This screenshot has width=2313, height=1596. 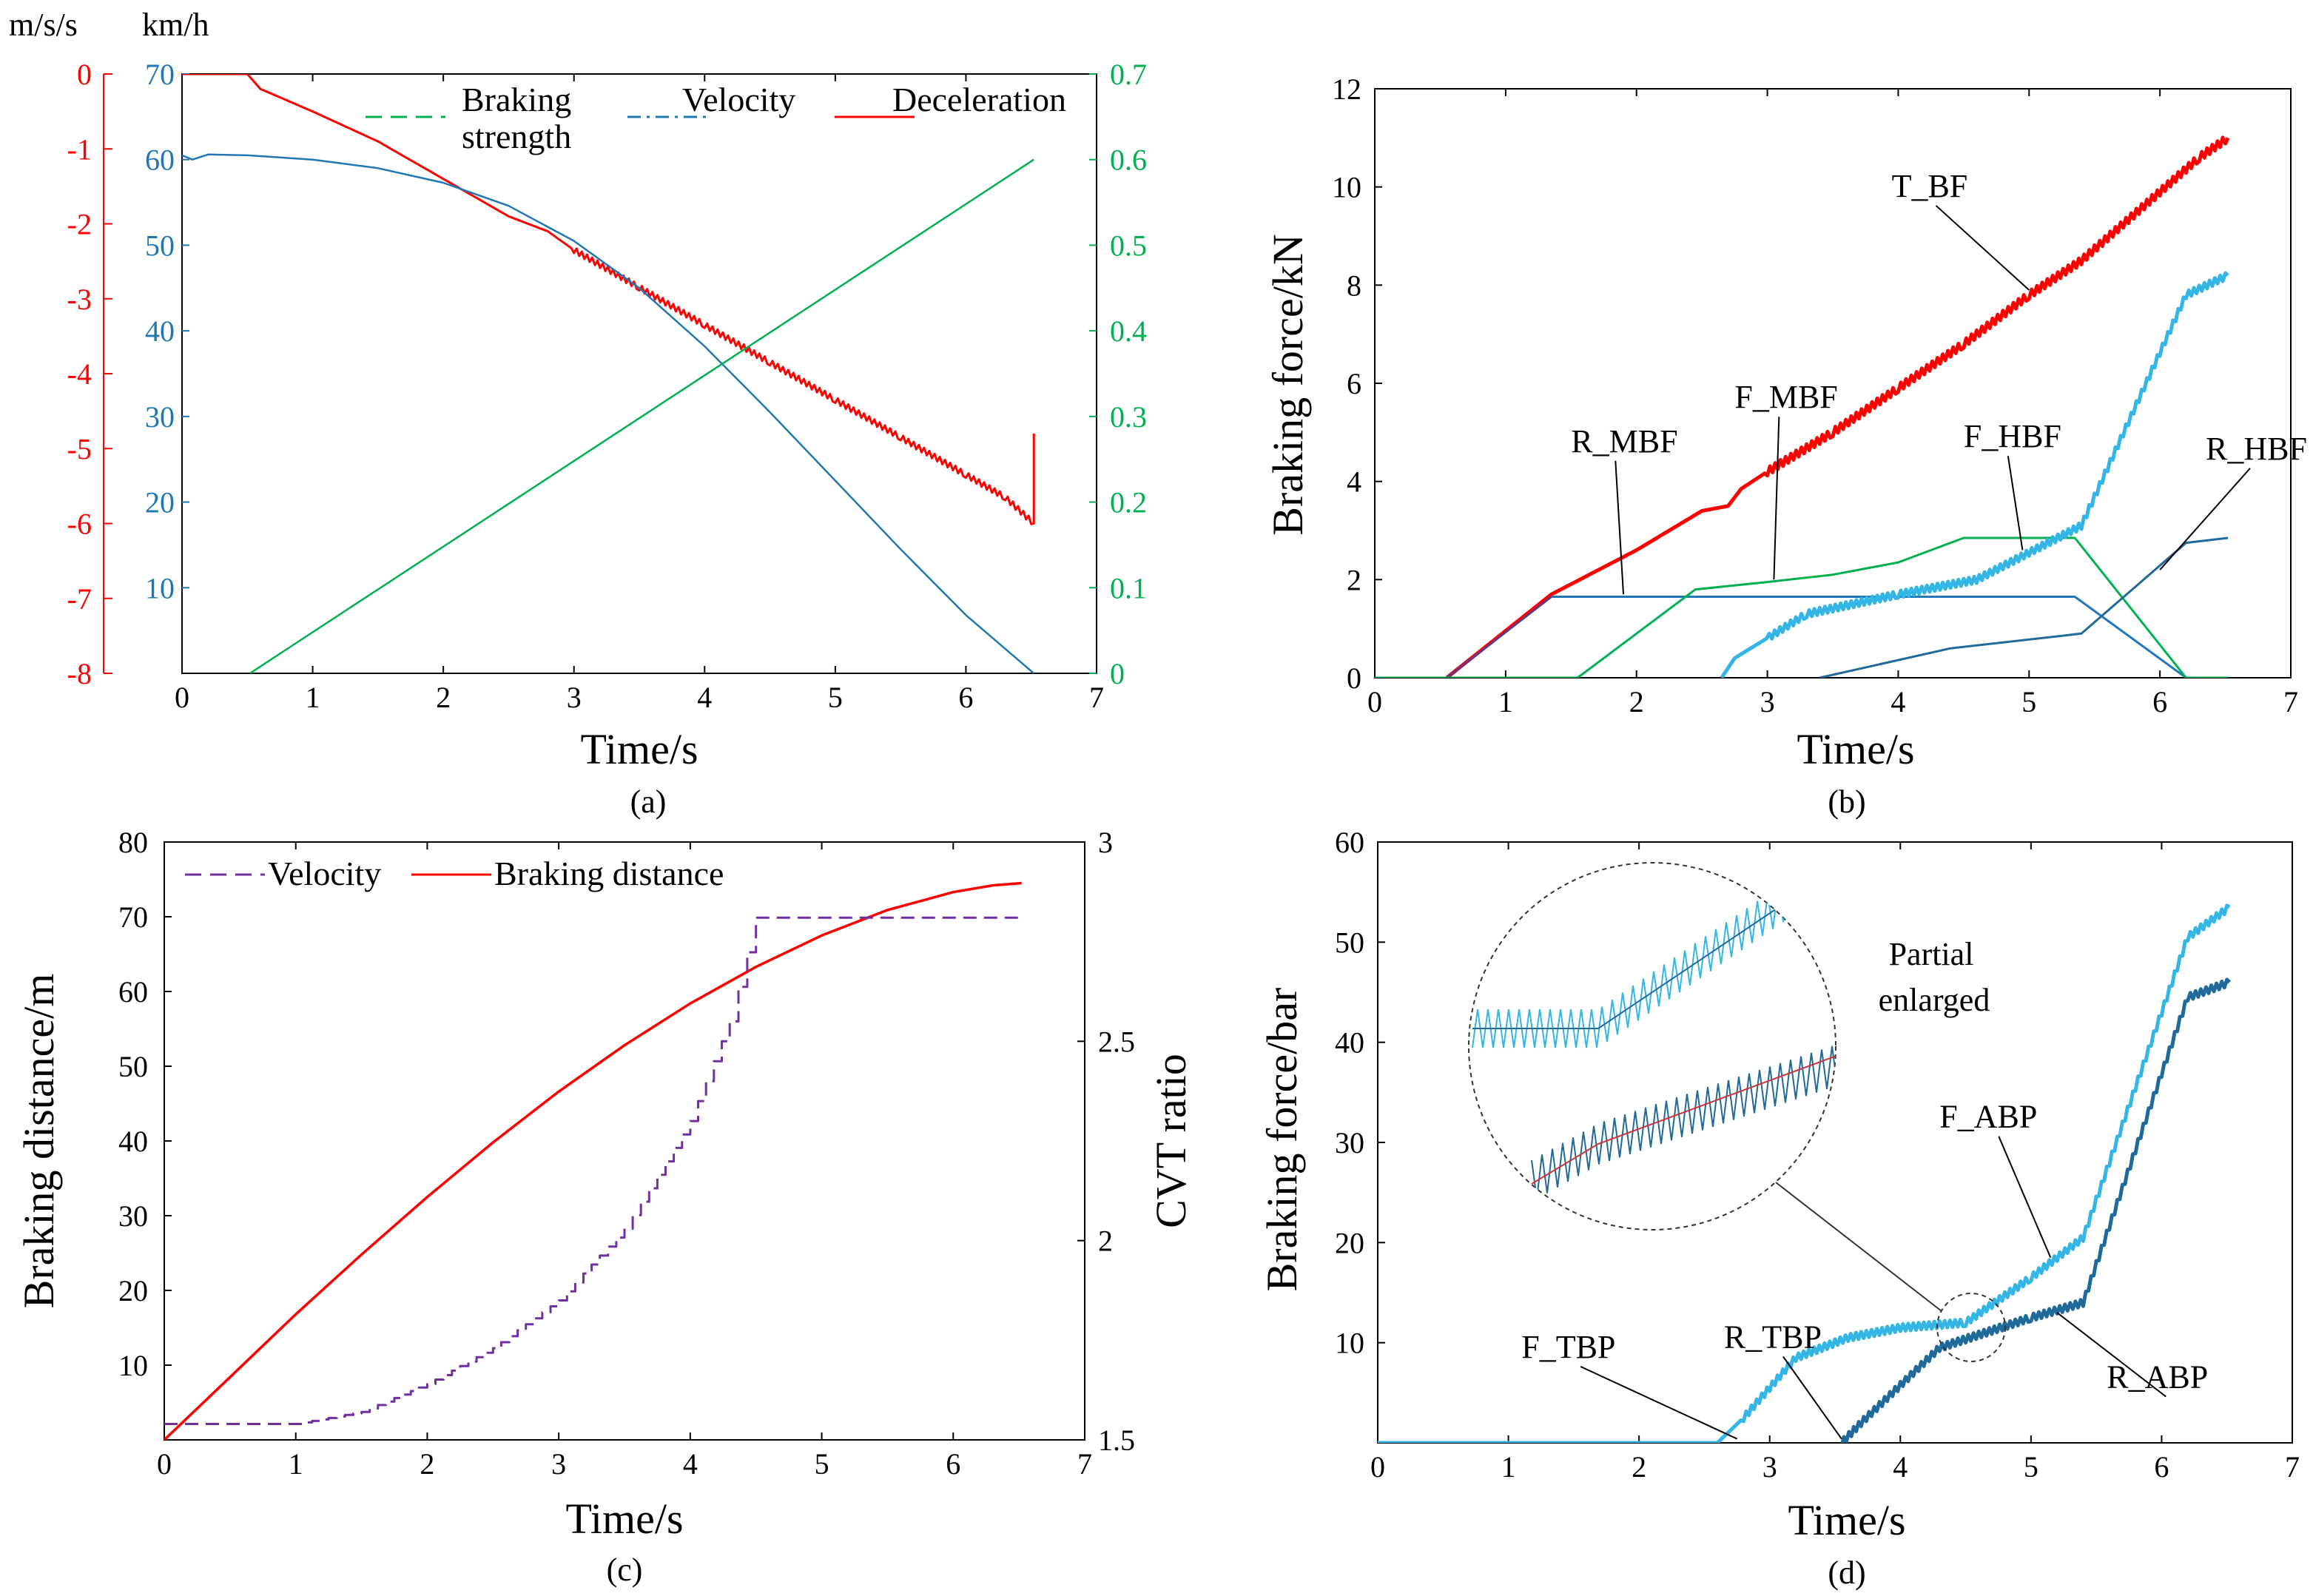 What do you see at coordinates (454, 873) in the screenshot?
I see `legend-c: Velocity Braking distance` at bounding box center [454, 873].